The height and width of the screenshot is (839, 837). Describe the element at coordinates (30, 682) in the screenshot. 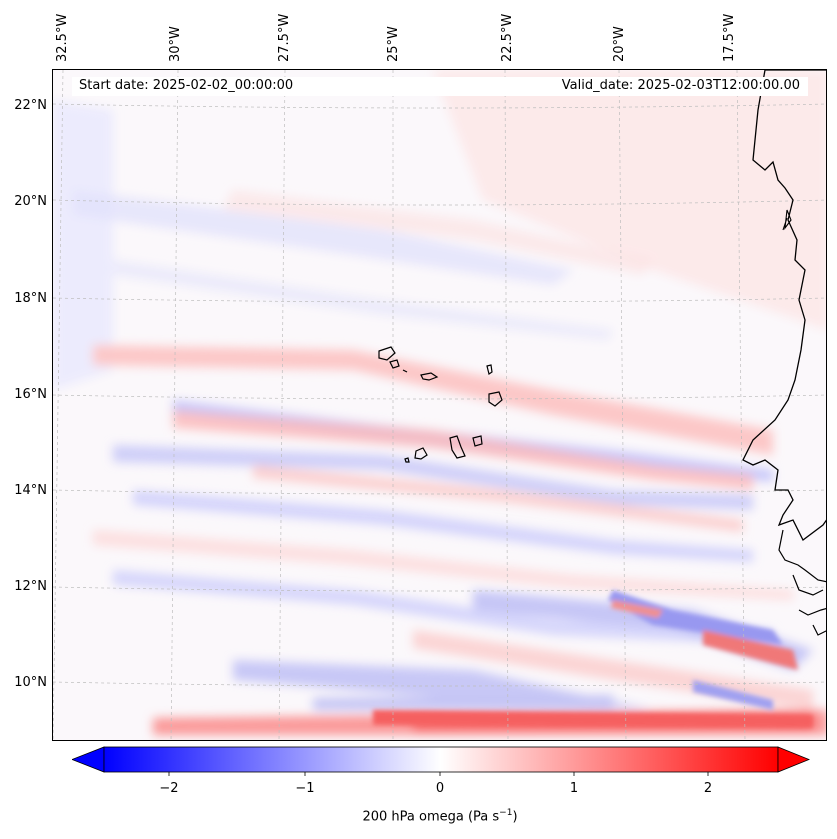

I see `latitude-label: 10°N` at that location.